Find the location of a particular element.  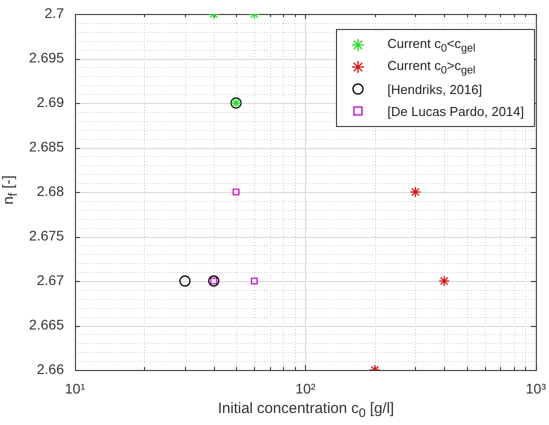

y-tick-label: 2.69 is located at coordinates (50, 102).